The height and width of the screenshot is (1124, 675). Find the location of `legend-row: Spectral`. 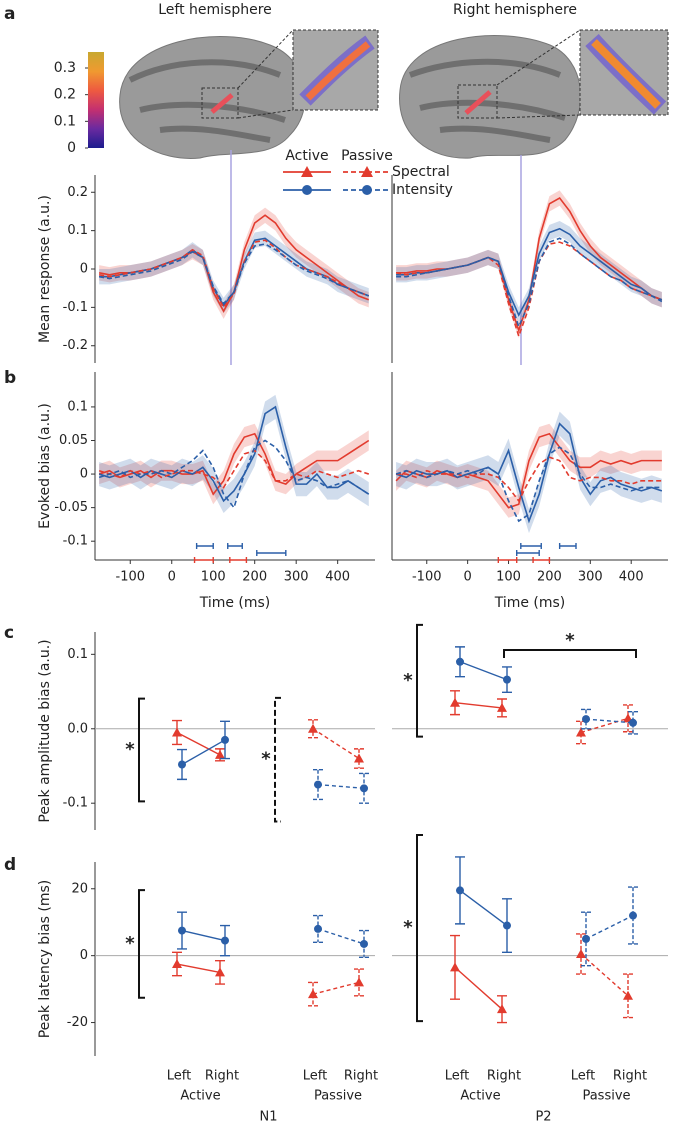

legend-row: Spectral is located at coordinates (421, 172).